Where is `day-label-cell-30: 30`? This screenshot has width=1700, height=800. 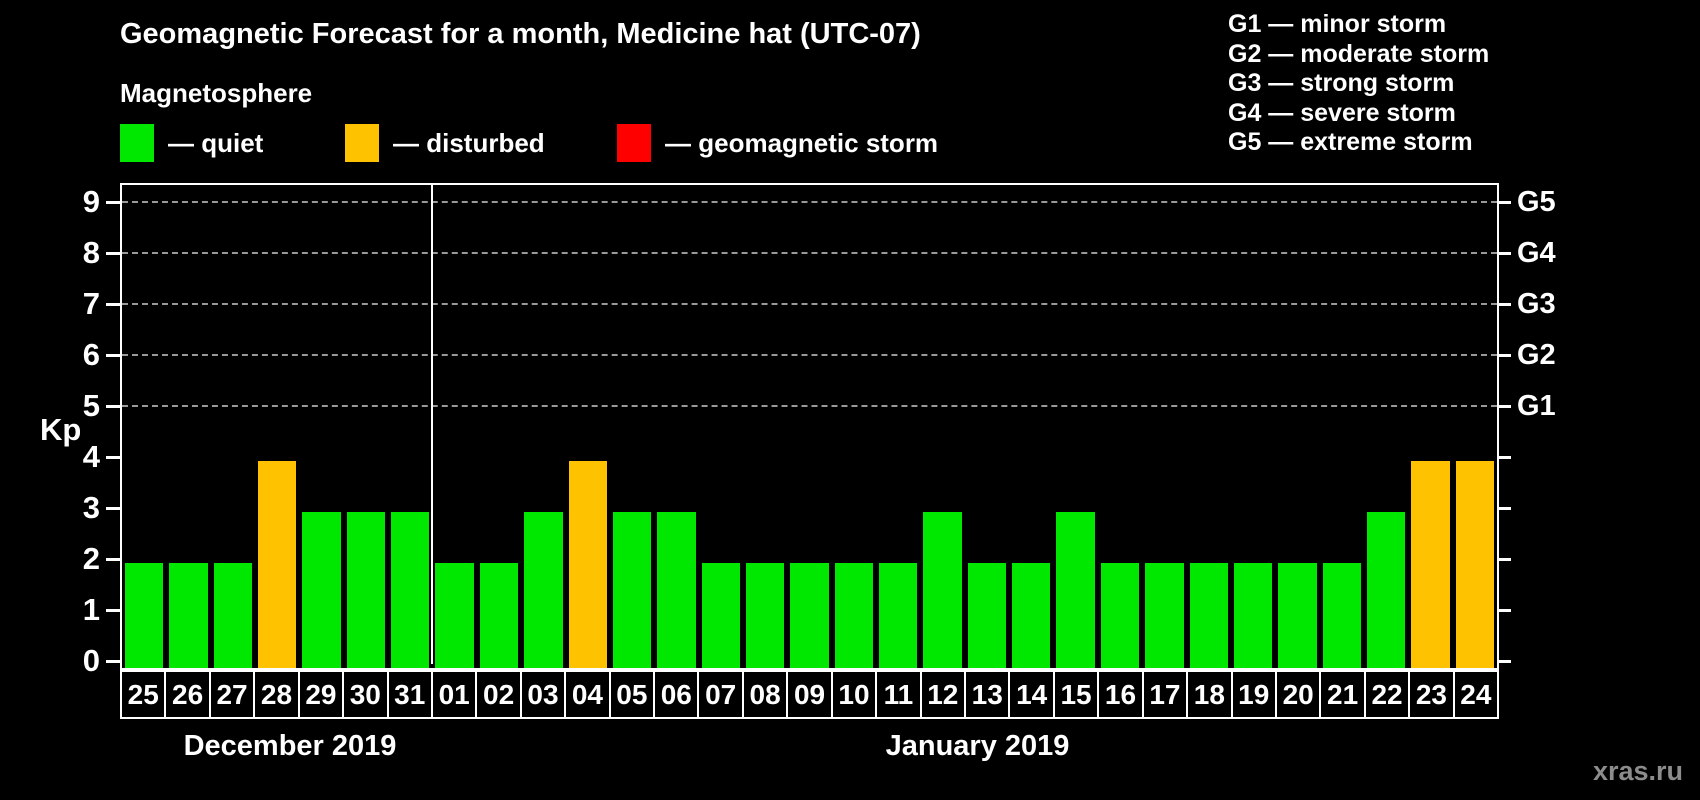
day-label-cell-30: 30 is located at coordinates (366, 694).